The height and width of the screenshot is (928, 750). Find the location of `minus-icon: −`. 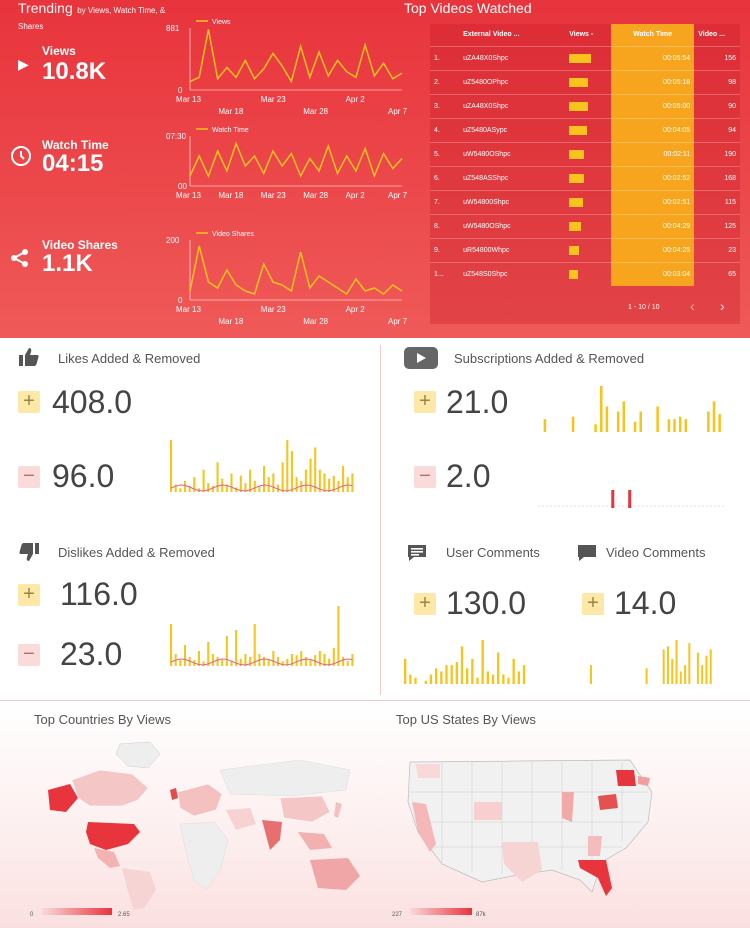

minus-icon: − is located at coordinates (29, 477).